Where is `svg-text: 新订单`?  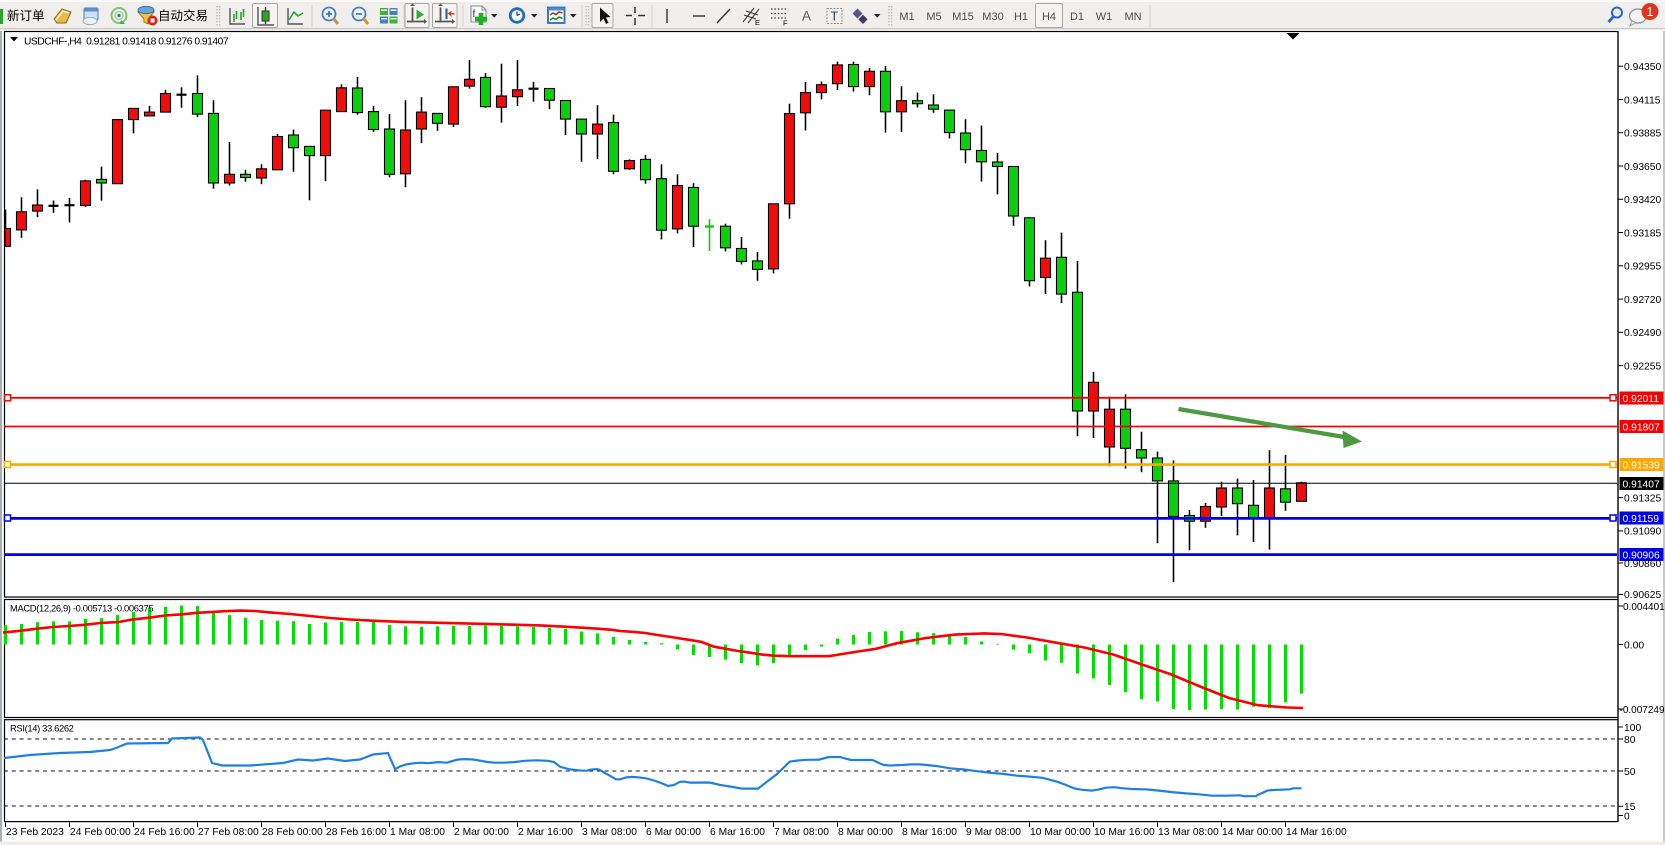 svg-text: 新订单 is located at coordinates (26, 15).